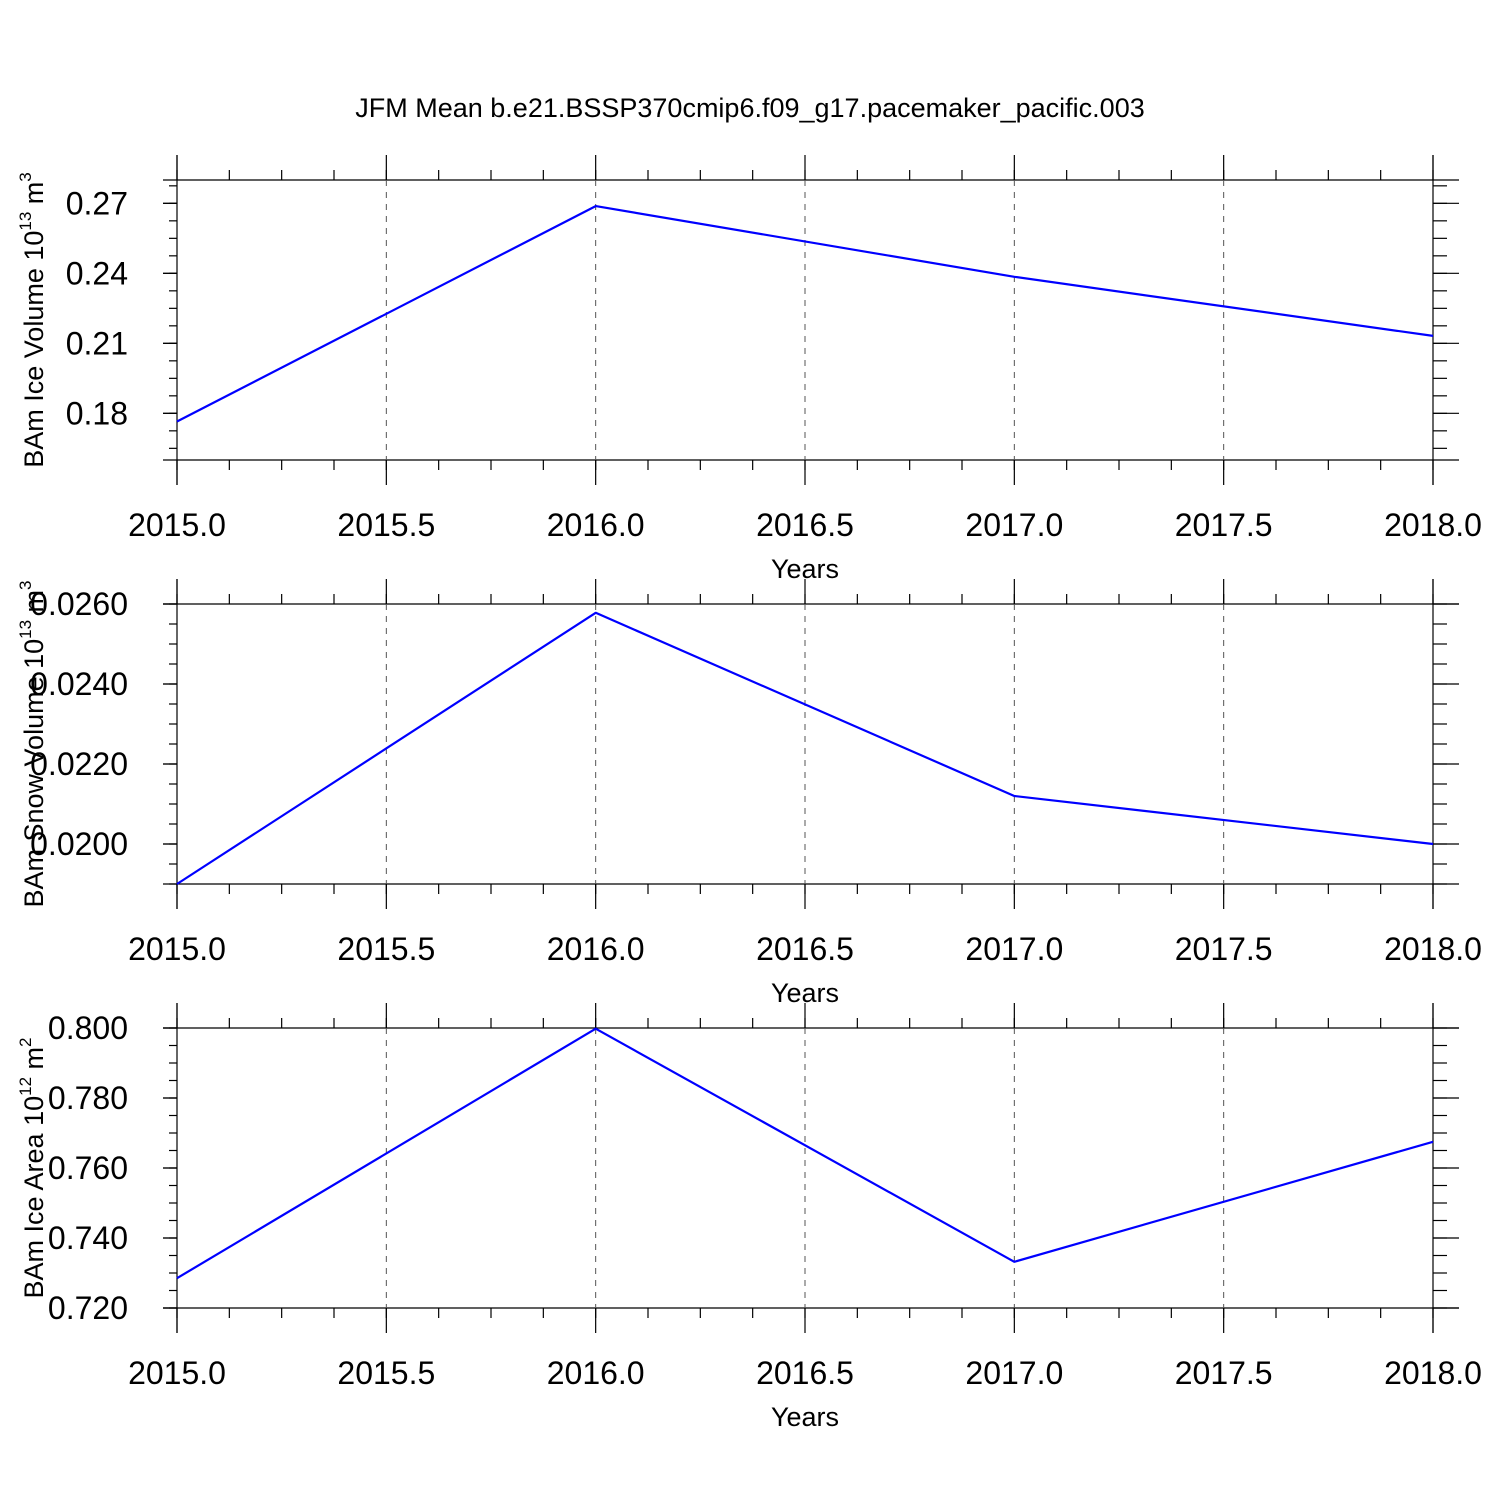 This screenshot has height=1500, width=1500. What do you see at coordinates (88, 1168) in the screenshot?
I see `y-tick-label: 0.760` at bounding box center [88, 1168].